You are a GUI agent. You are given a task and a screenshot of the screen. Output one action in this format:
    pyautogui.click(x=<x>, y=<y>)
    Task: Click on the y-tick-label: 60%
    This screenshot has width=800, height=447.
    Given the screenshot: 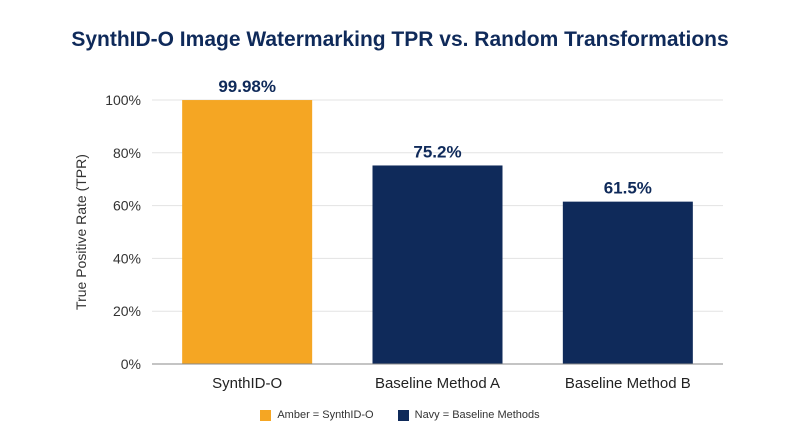 What is the action you would take?
    pyautogui.click(x=127, y=206)
    